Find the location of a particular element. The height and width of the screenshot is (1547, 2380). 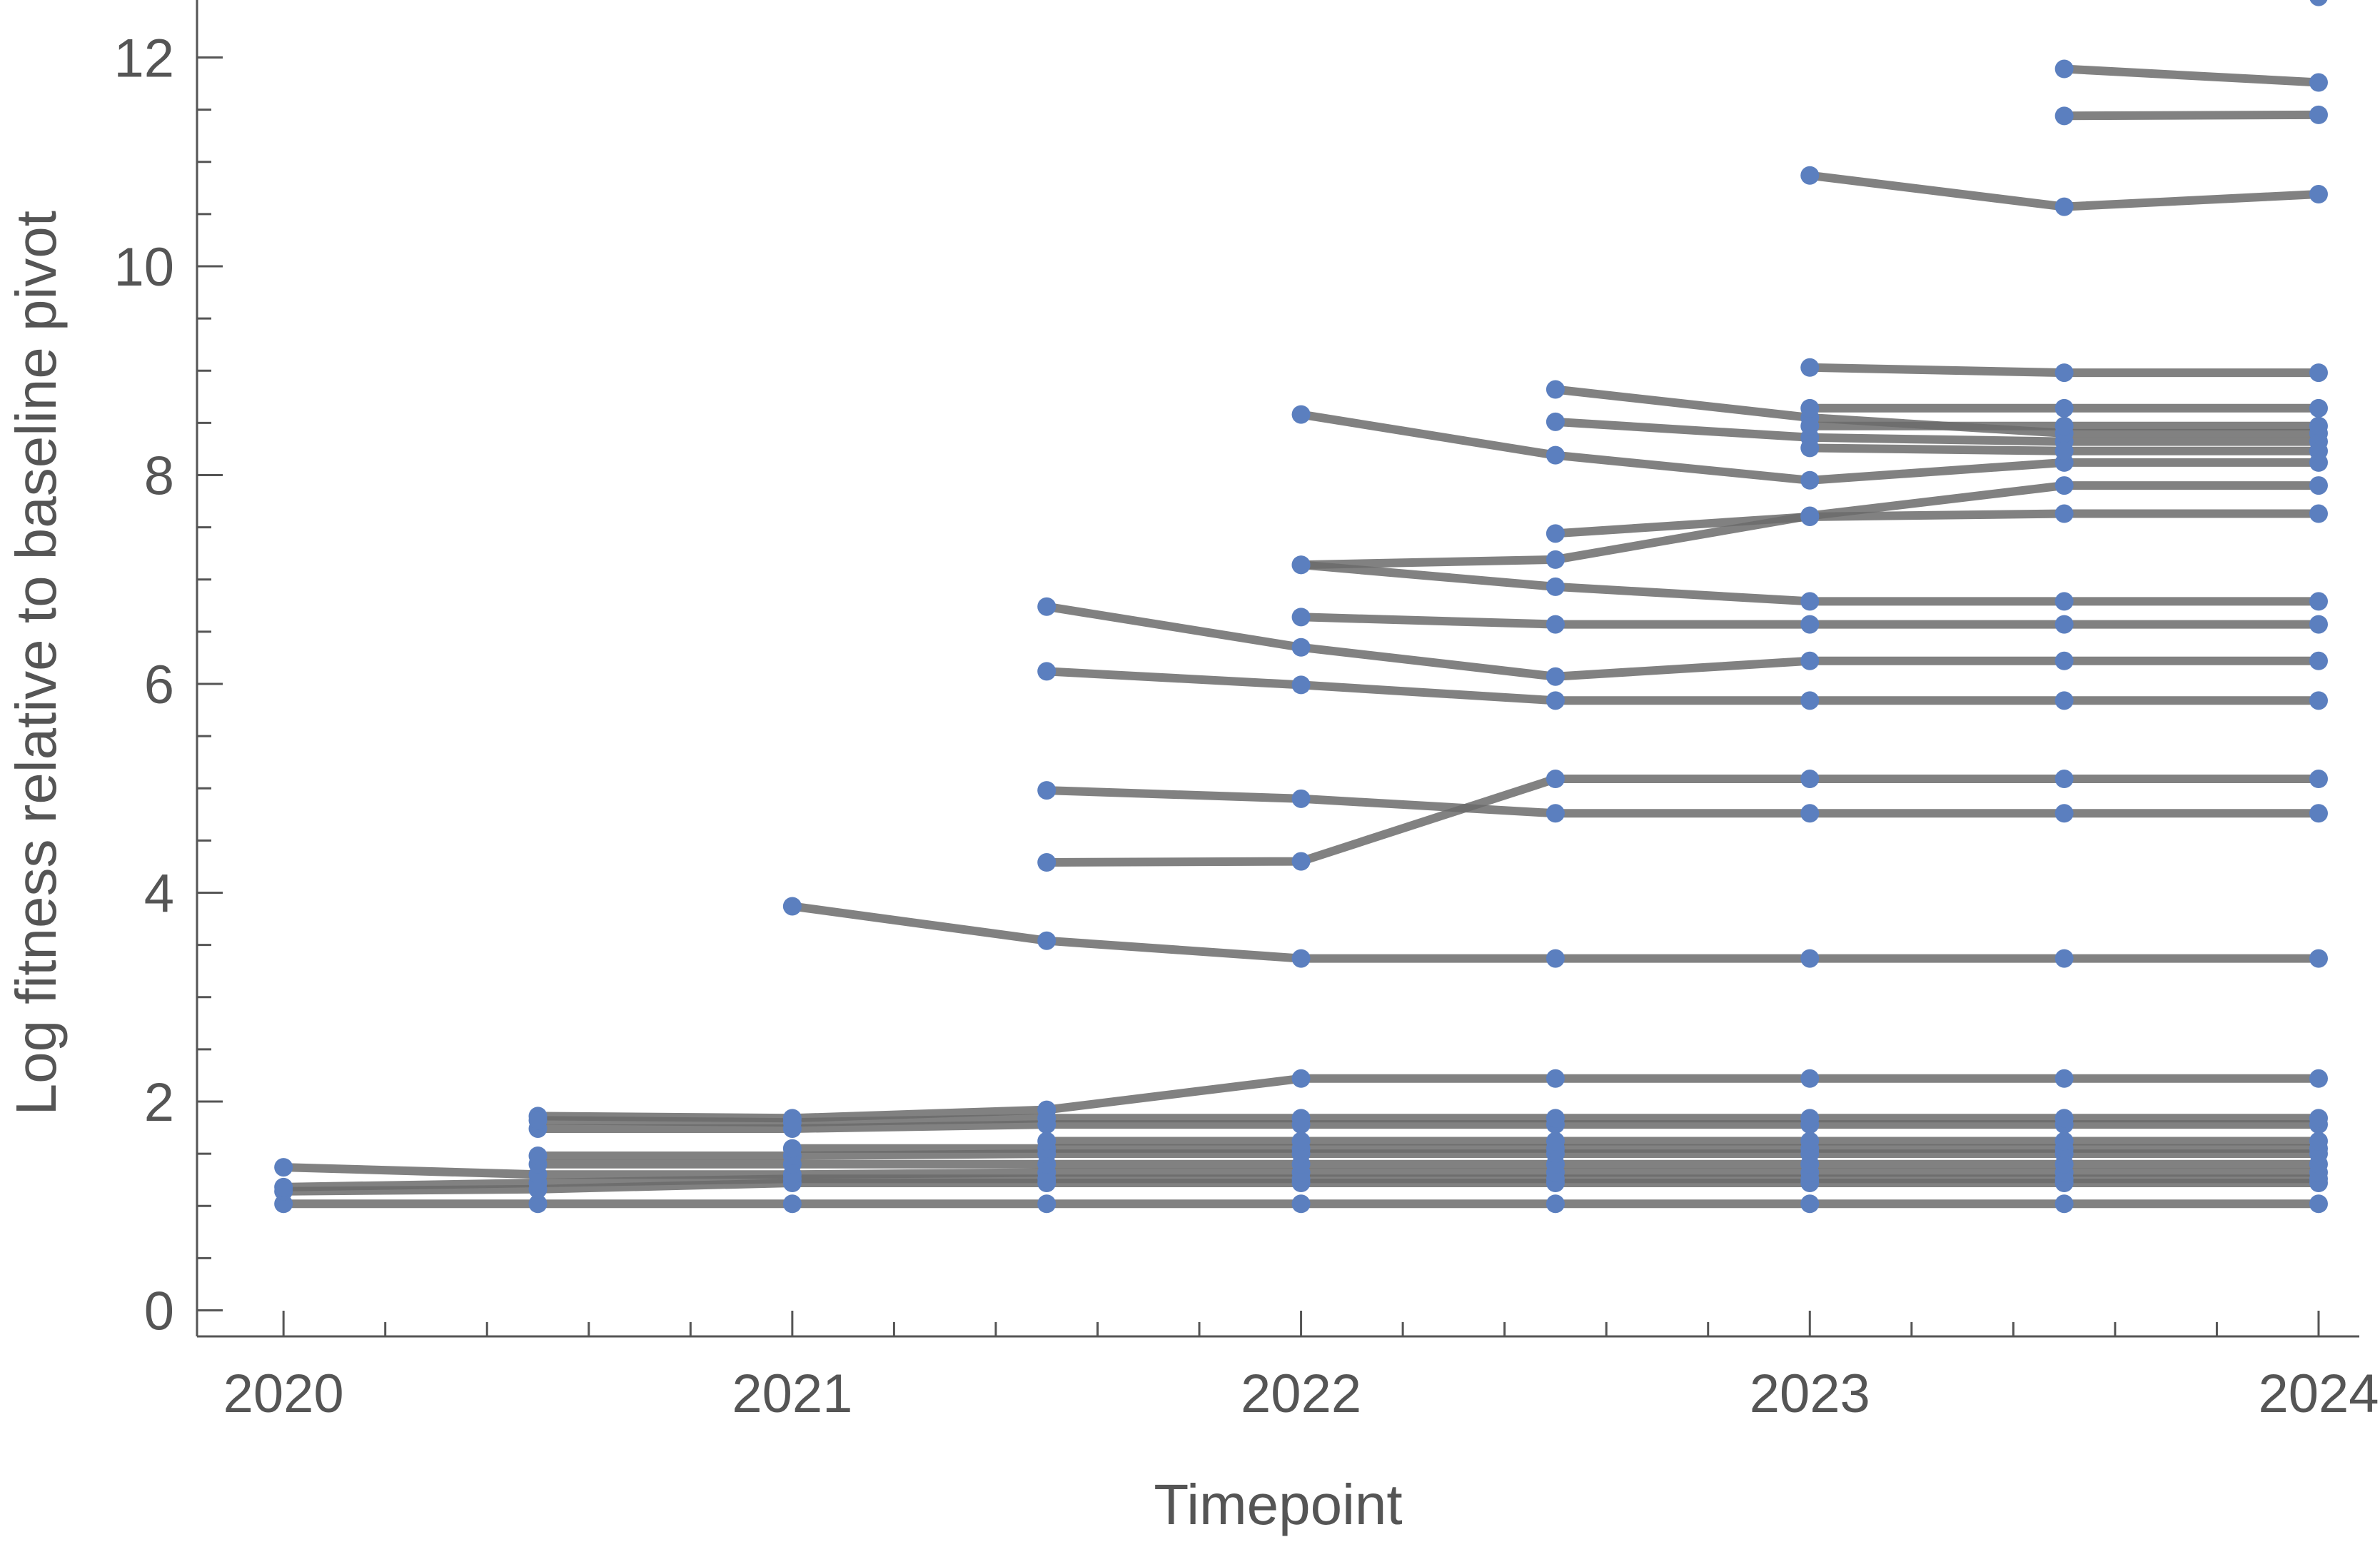

y-tick-label: 4 is located at coordinates (159, 893).